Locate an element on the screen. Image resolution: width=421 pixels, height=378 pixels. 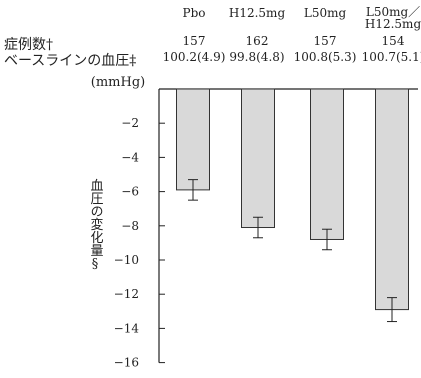
baseline-bp-value-2: 100.8(5.3) is located at coordinates (325, 57).